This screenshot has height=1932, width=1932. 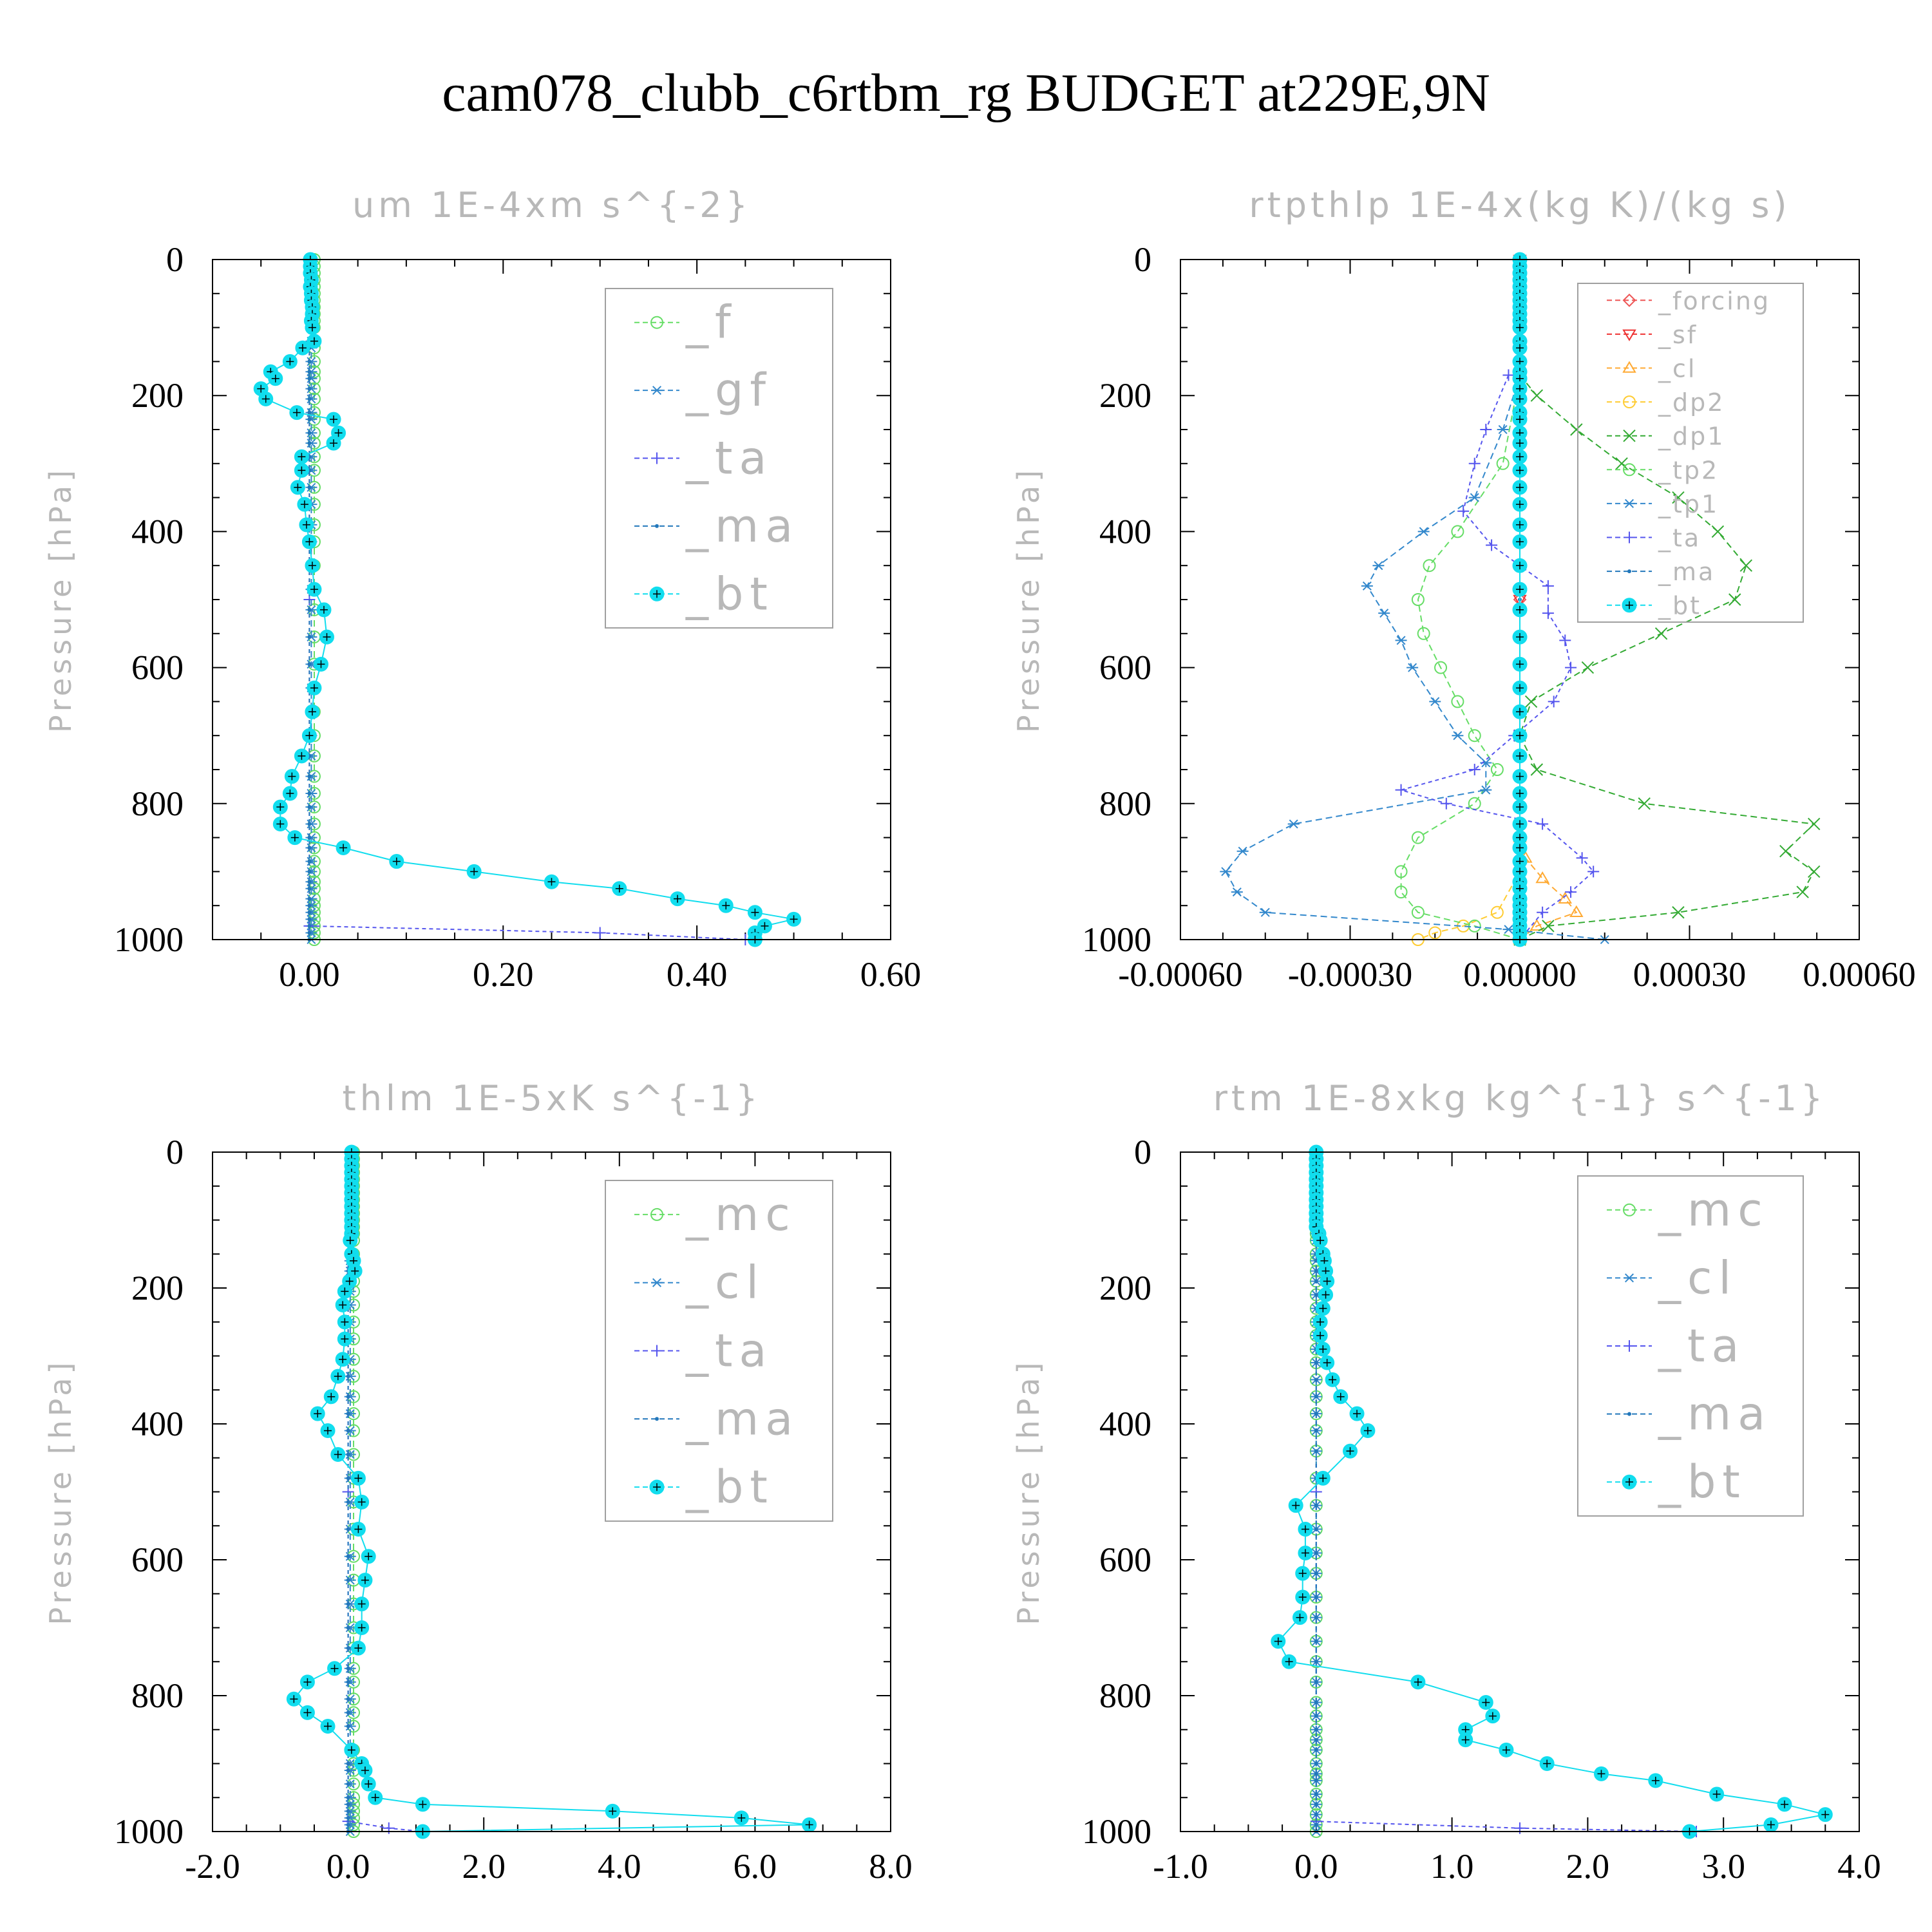 I want to click on series-line, so click(x=527, y=600).